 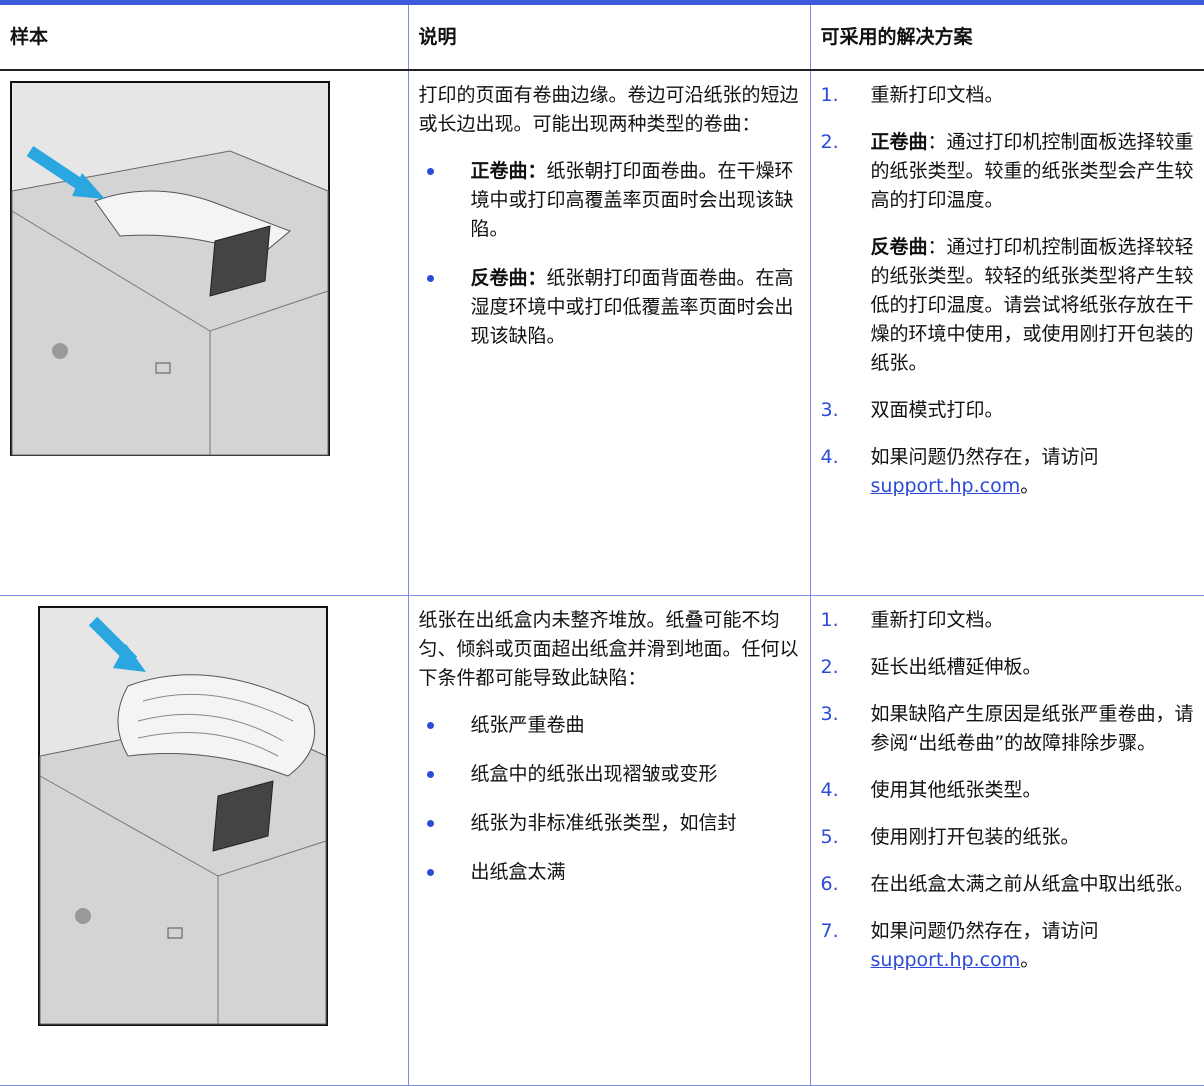 I want to click on step-body: 在出纸盒太满之前从纸盒中取出纸张。, so click(x=1032, y=884).